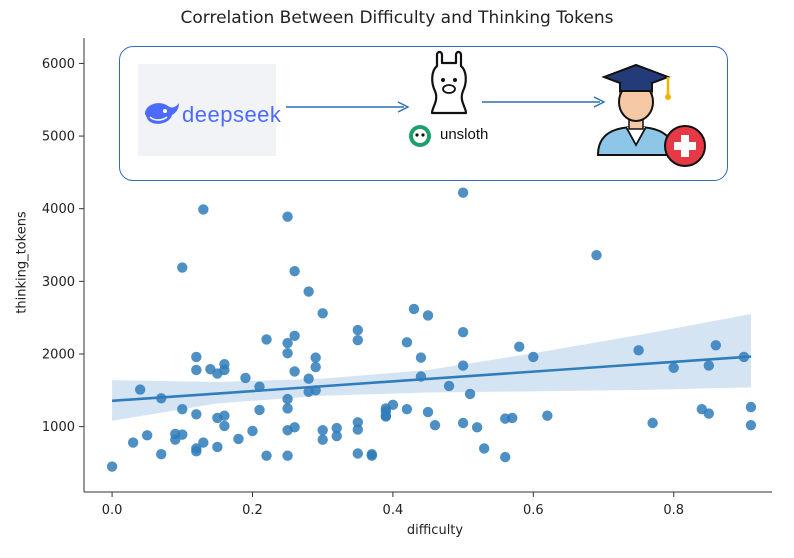  What do you see at coordinates (162, 113) in the screenshot?
I see `whale-icon` at bounding box center [162, 113].